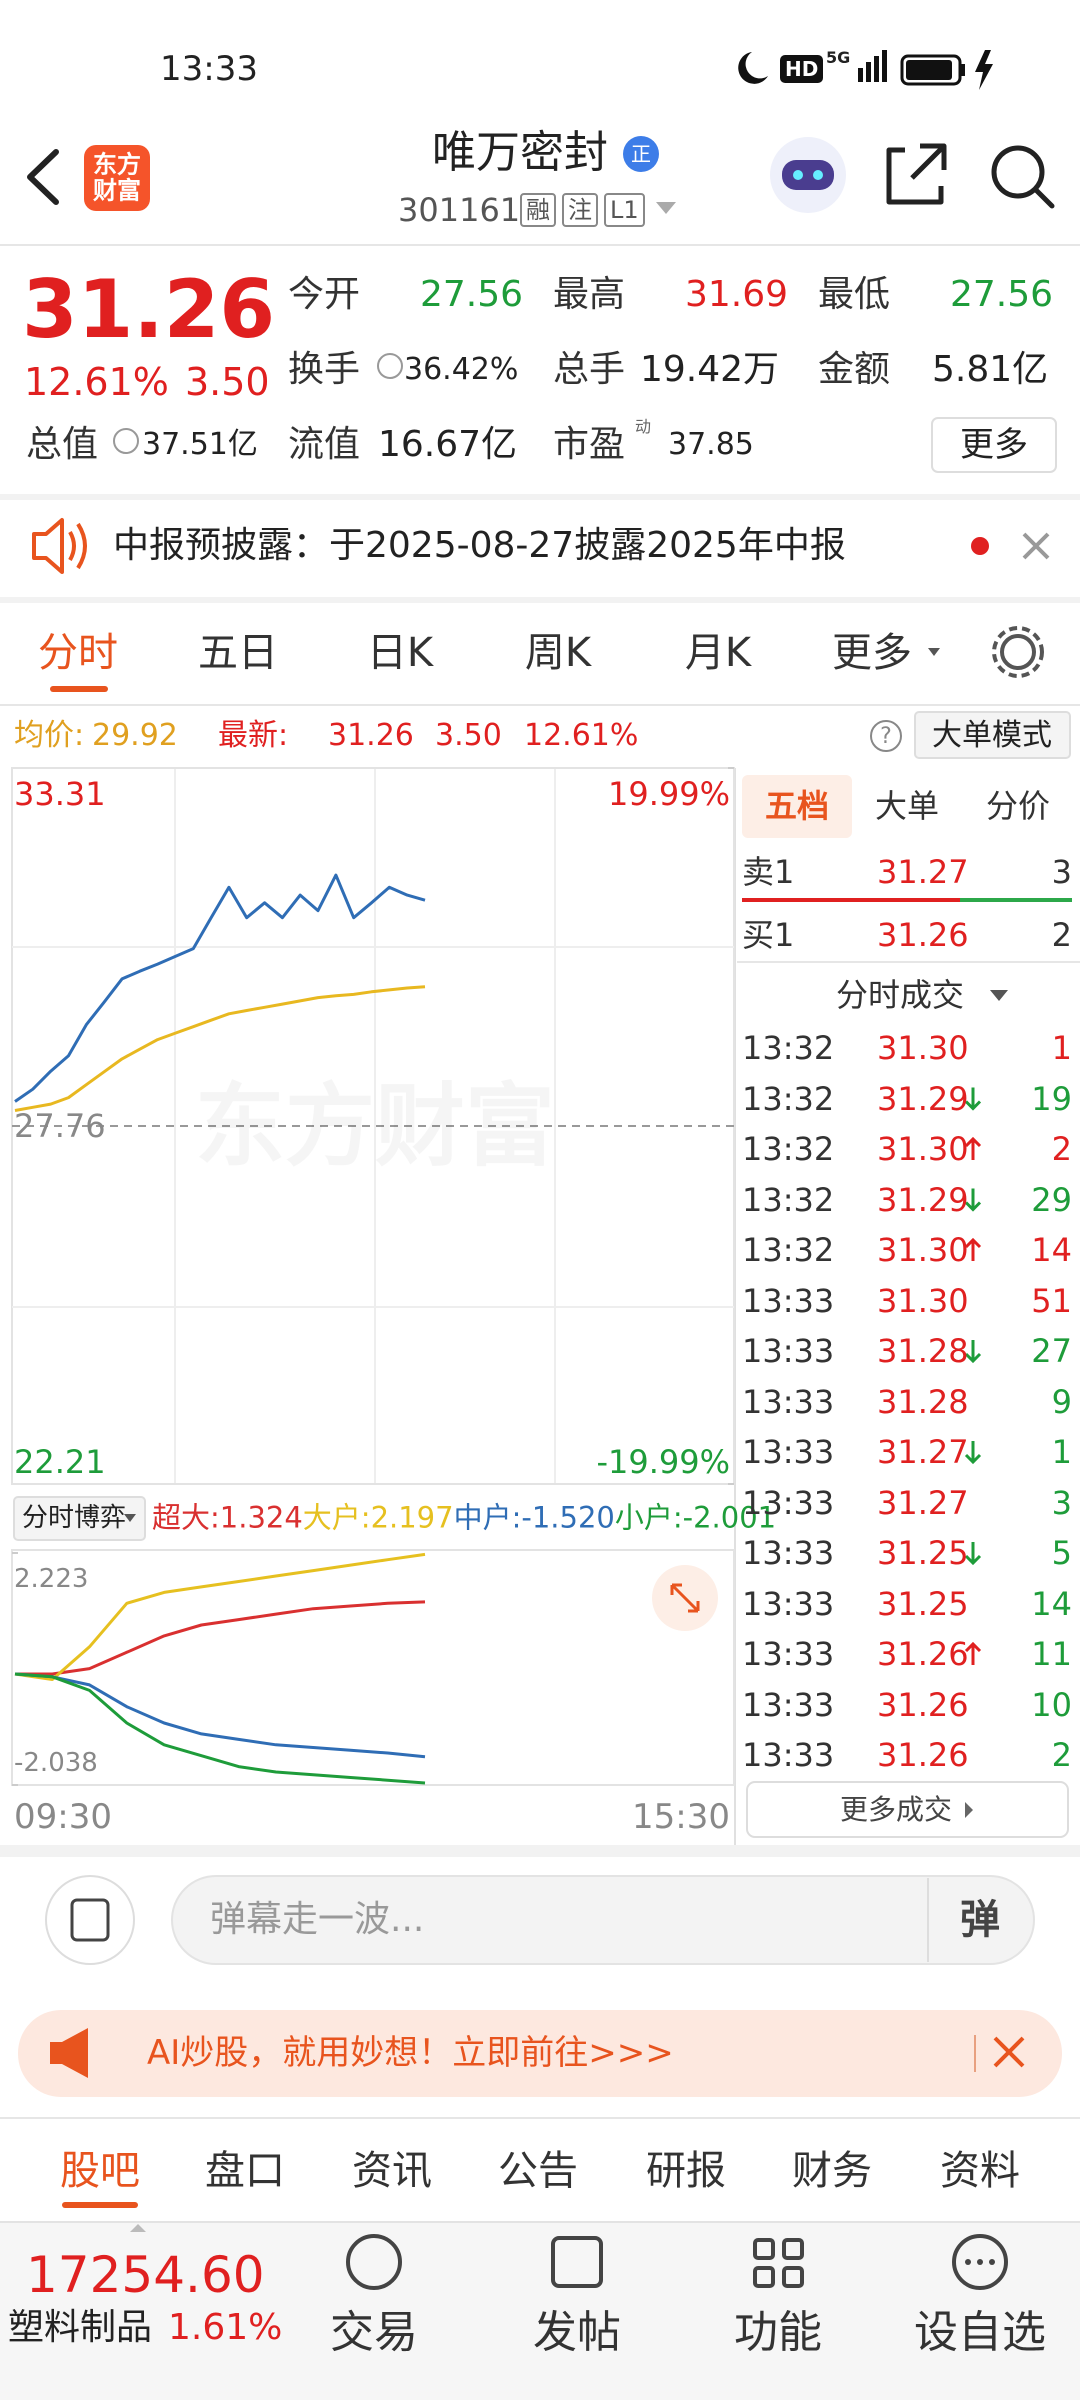 The width and height of the screenshot is (1080, 2400). I want to click on stat-value: 27.56, so click(472, 294).